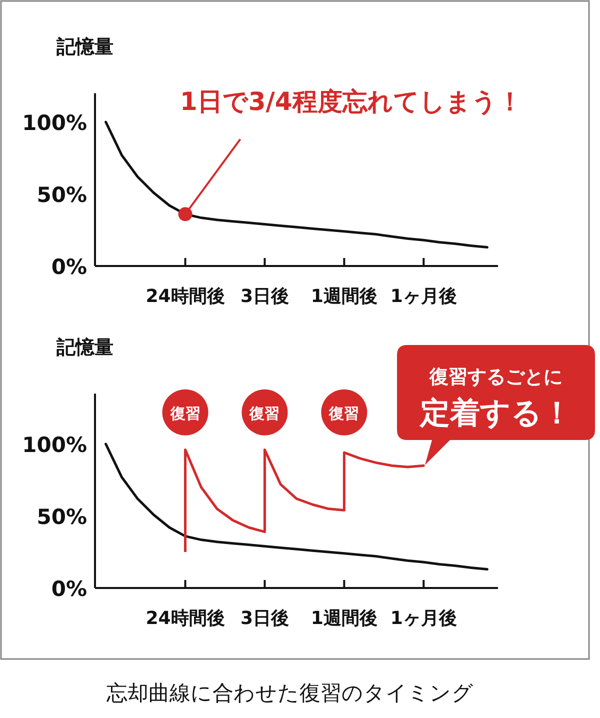 The height and width of the screenshot is (718, 600). What do you see at coordinates (351, 101) in the screenshot?
I see `annotation: 1日で3/4程度忘れてしまう！` at bounding box center [351, 101].